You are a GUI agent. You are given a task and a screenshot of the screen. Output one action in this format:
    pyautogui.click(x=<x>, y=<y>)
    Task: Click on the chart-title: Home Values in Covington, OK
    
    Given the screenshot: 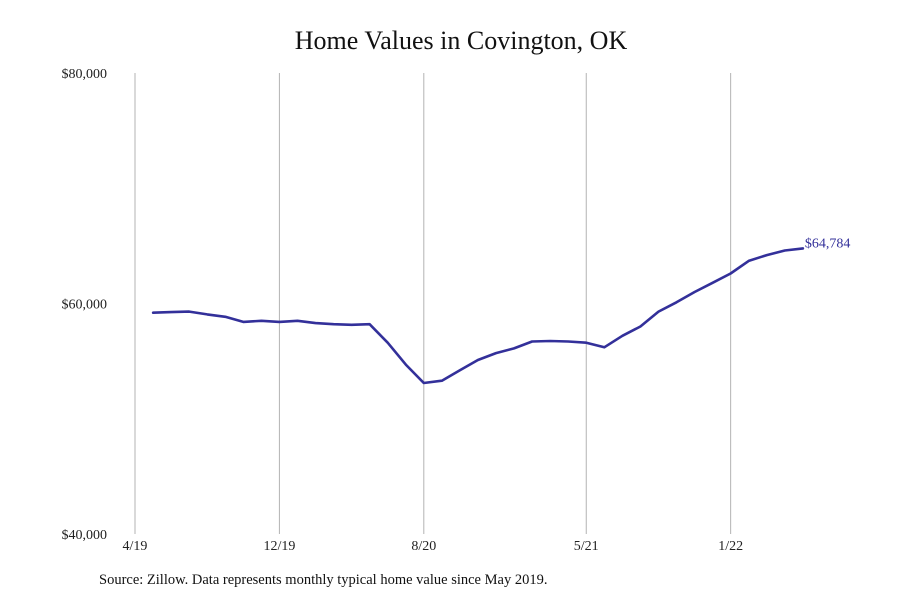 What is the action you would take?
    pyautogui.click(x=461, y=40)
    